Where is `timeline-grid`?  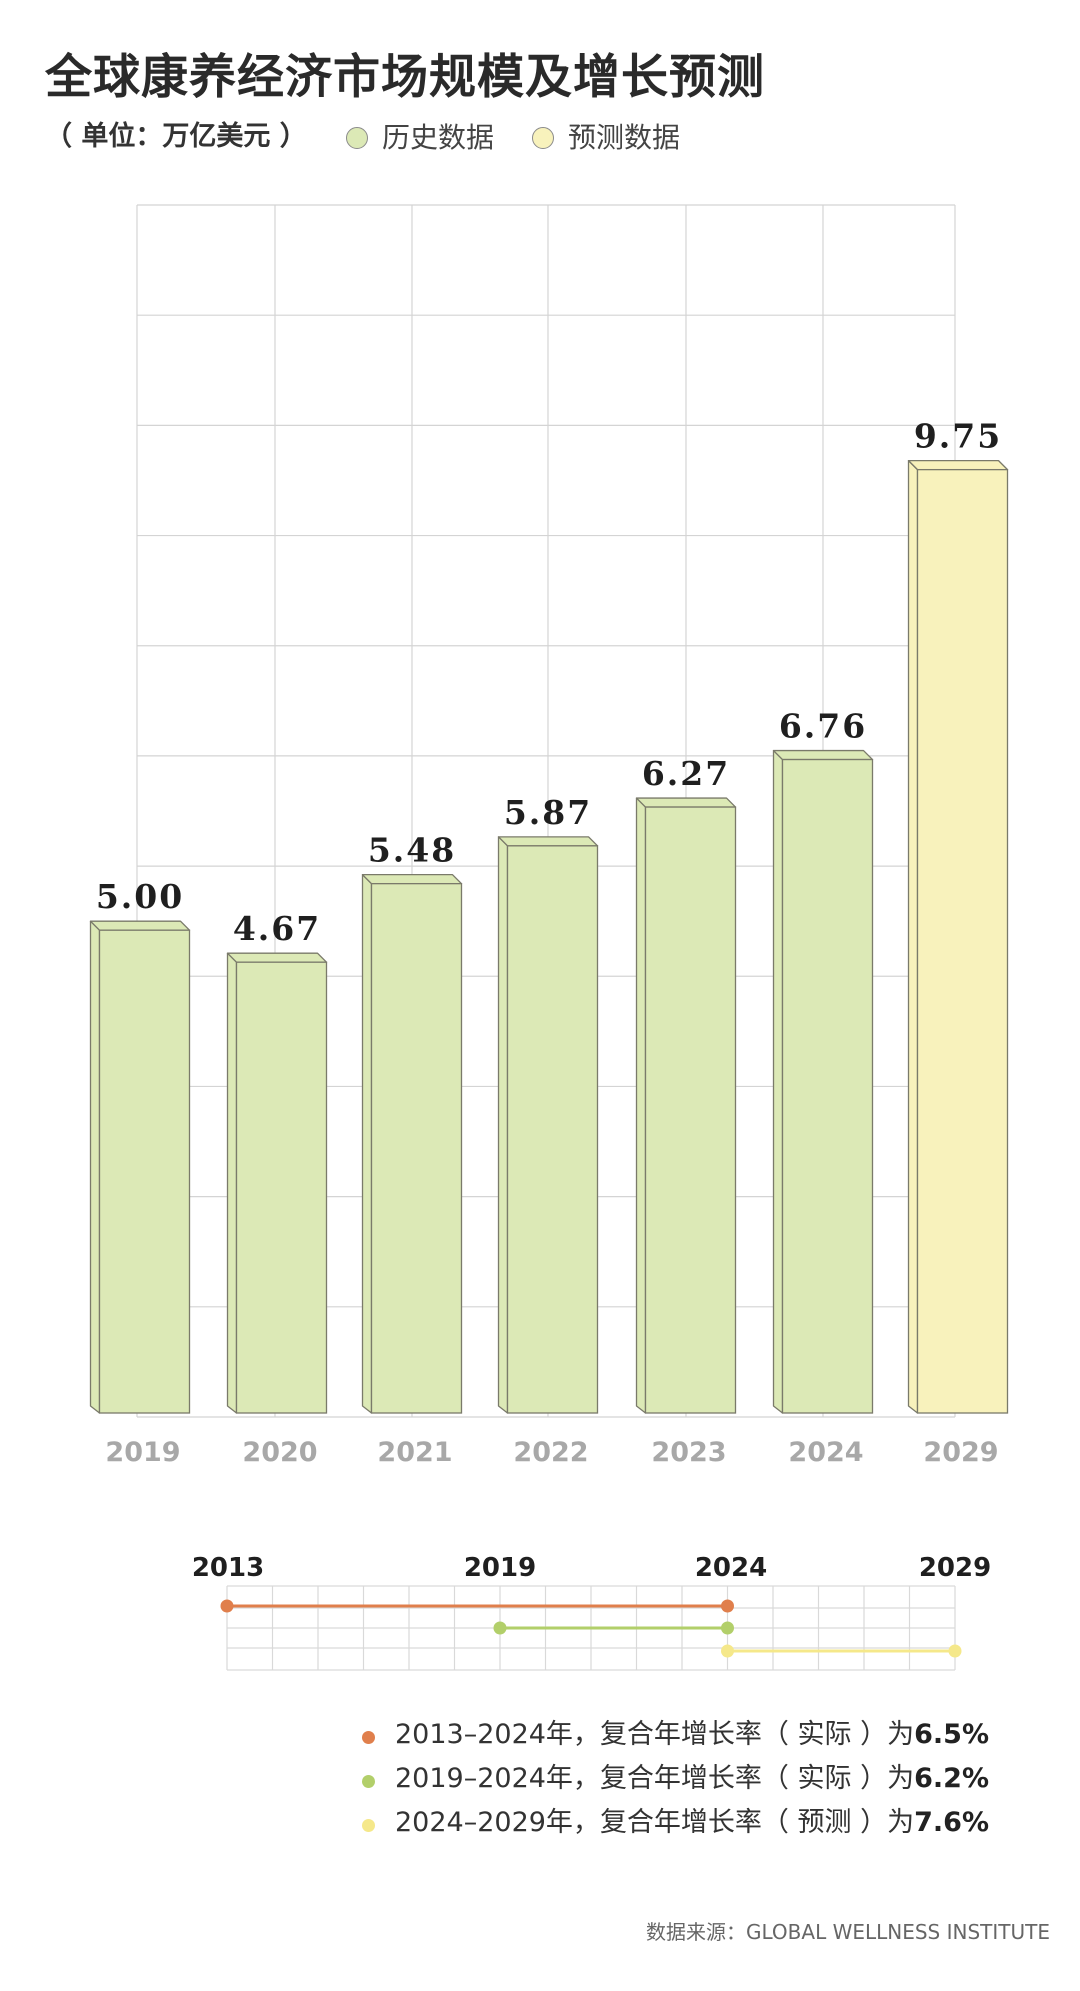
timeline-grid is located at coordinates (591, 1628).